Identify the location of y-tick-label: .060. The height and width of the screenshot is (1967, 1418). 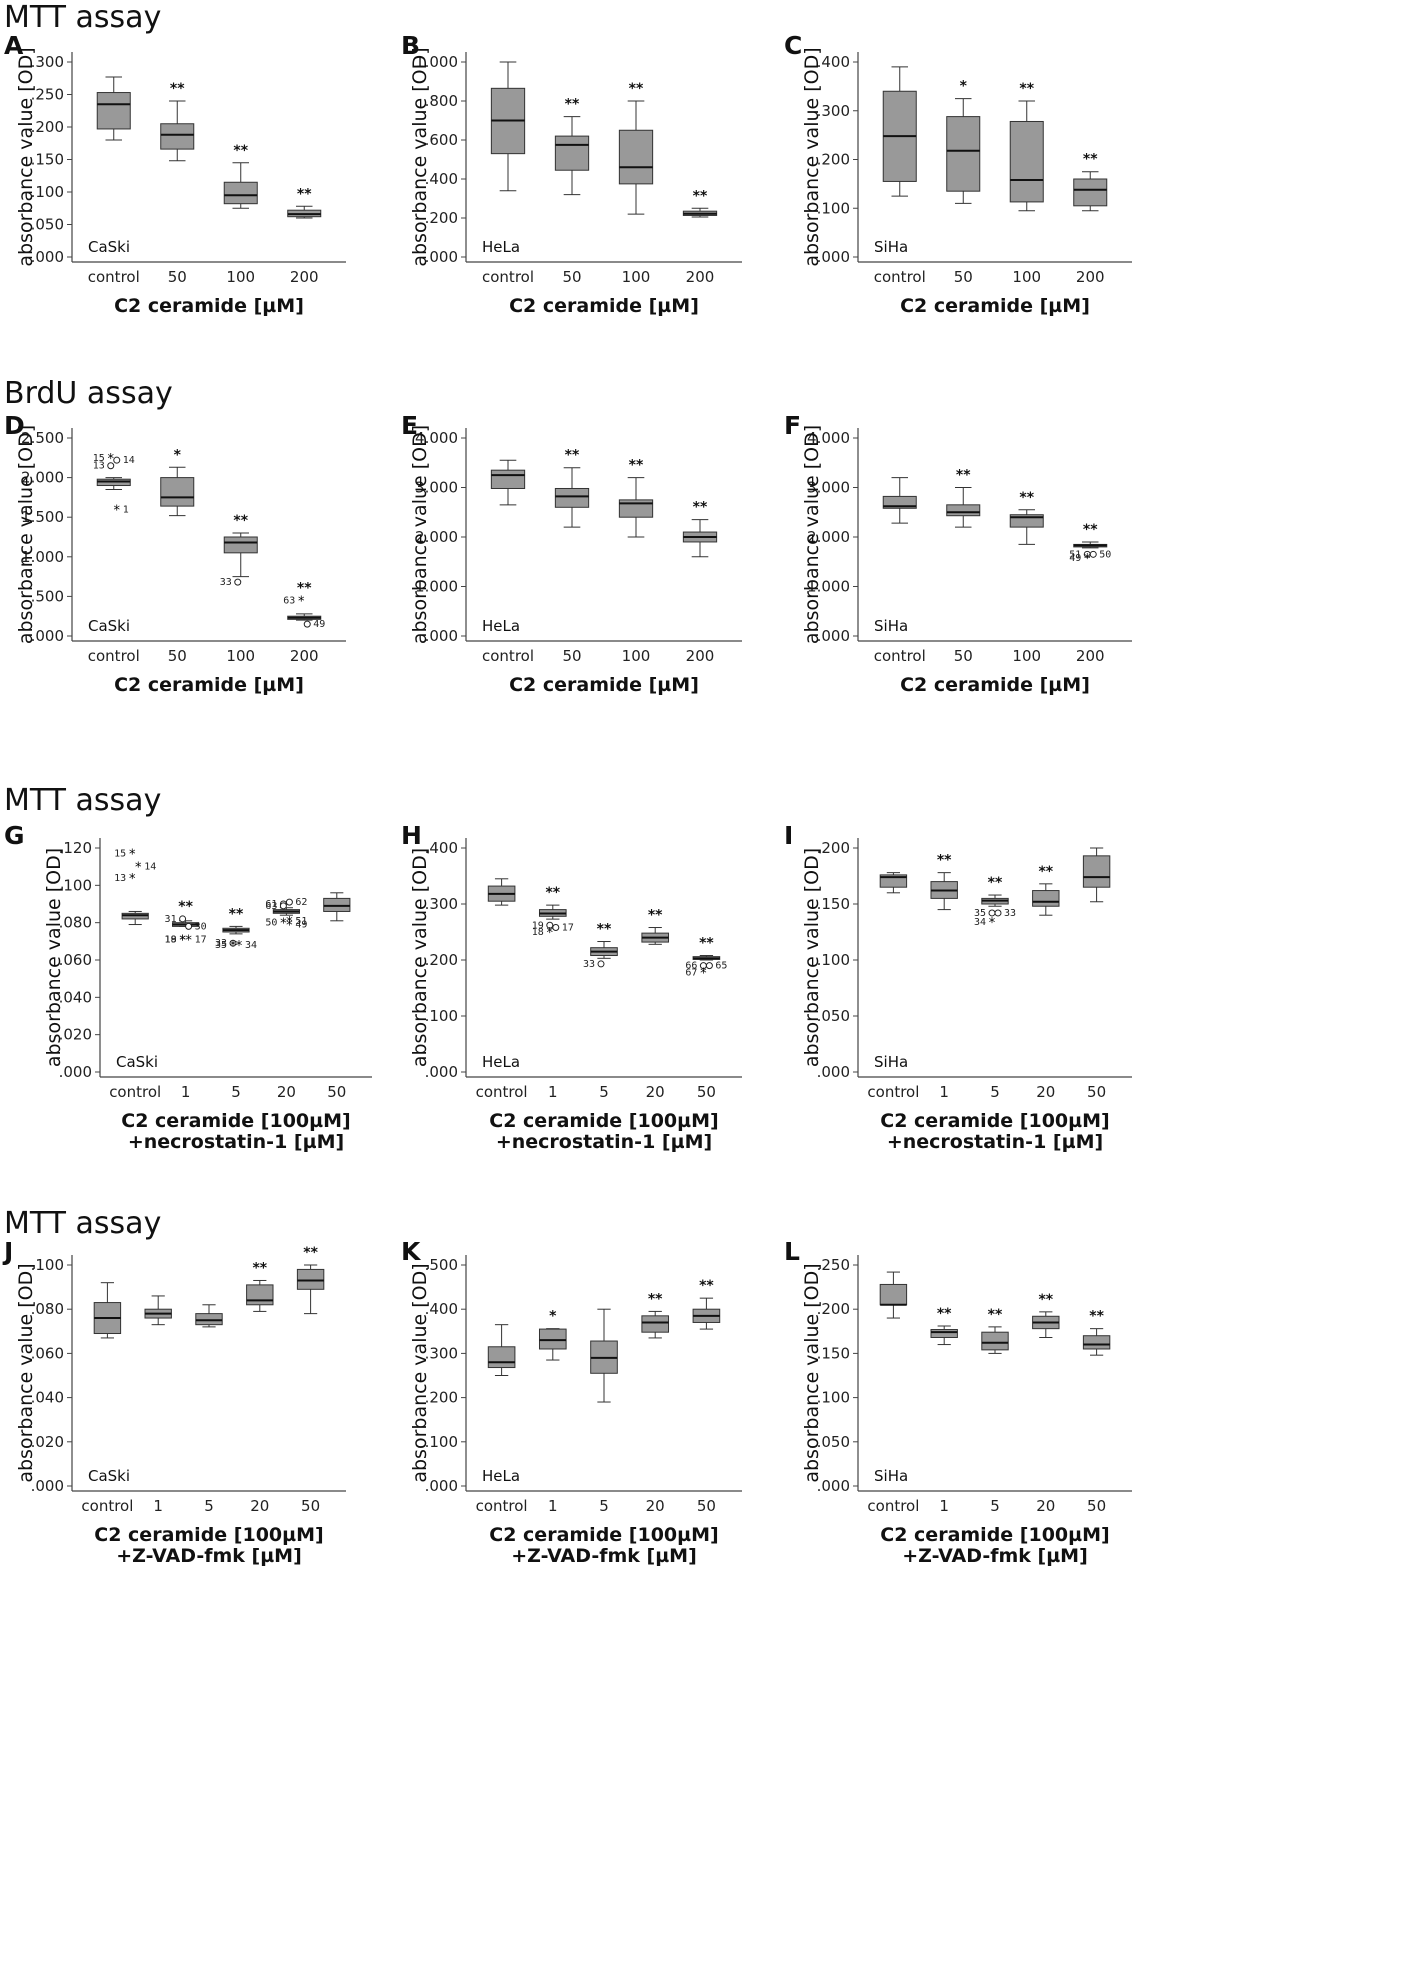
(75, 960).